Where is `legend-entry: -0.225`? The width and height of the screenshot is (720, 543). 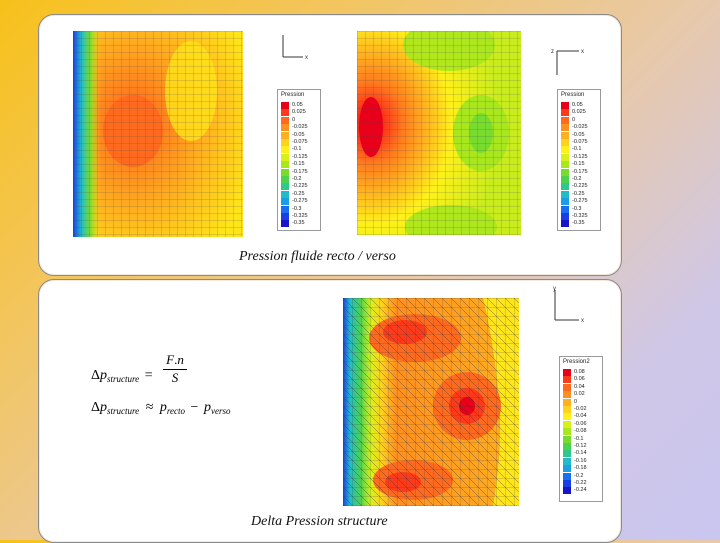 legend-entry: -0.225 is located at coordinates (294, 187).